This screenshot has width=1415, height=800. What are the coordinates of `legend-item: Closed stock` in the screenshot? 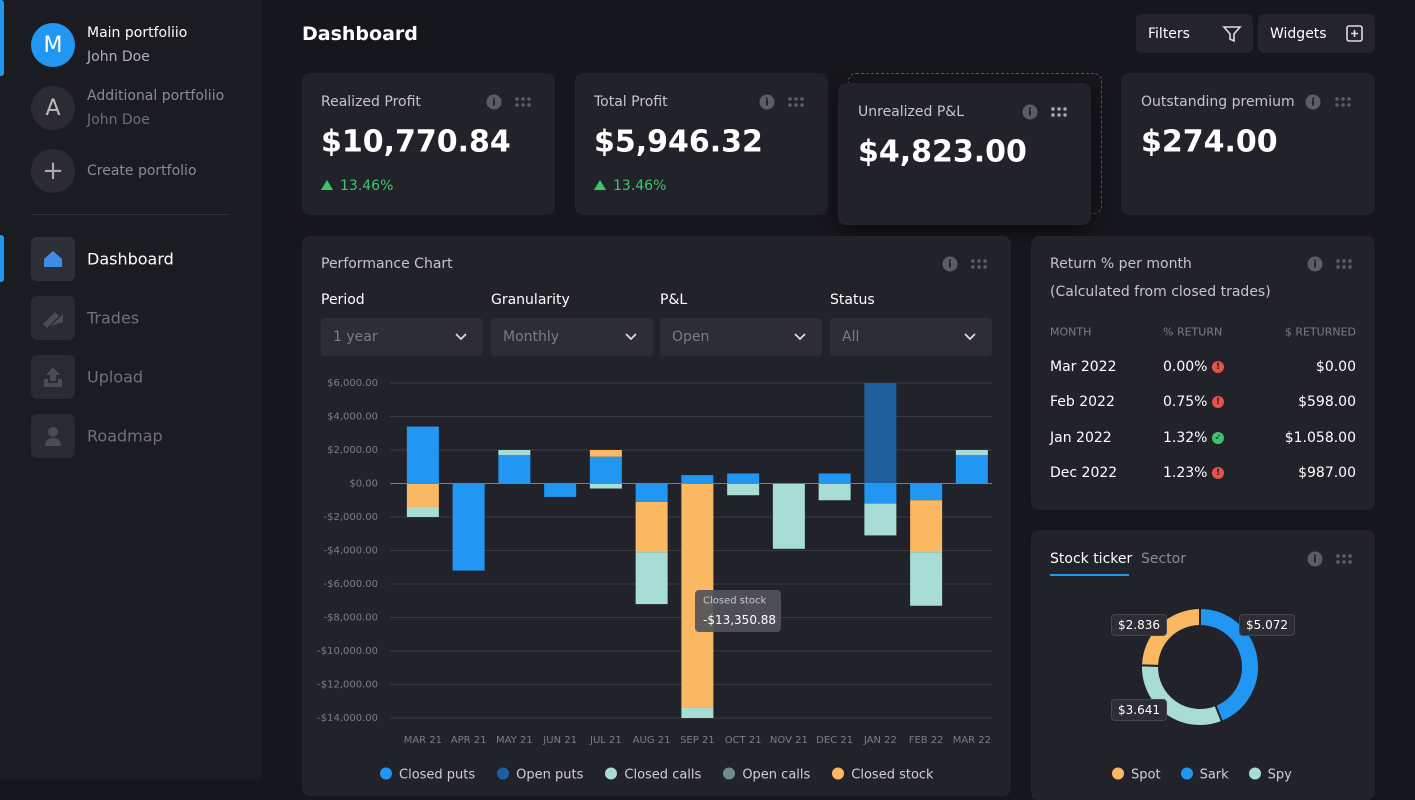 It's located at (883, 775).